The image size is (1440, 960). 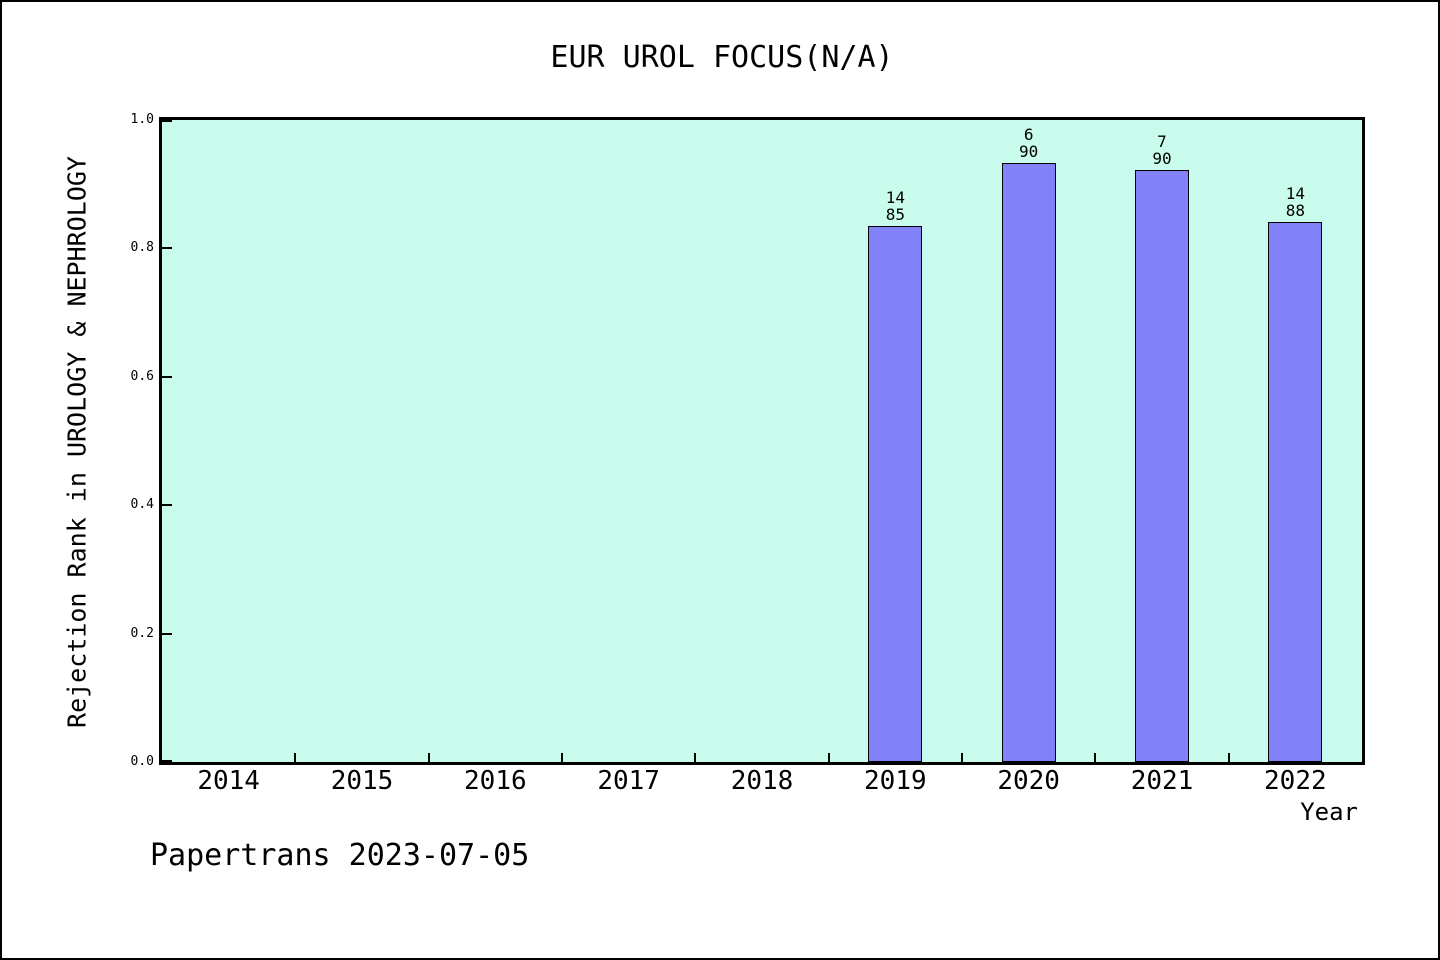 I want to click on y-axis-label: Rejection Rank in UROLOGY & NEPHROLOGY, so click(x=77, y=442).